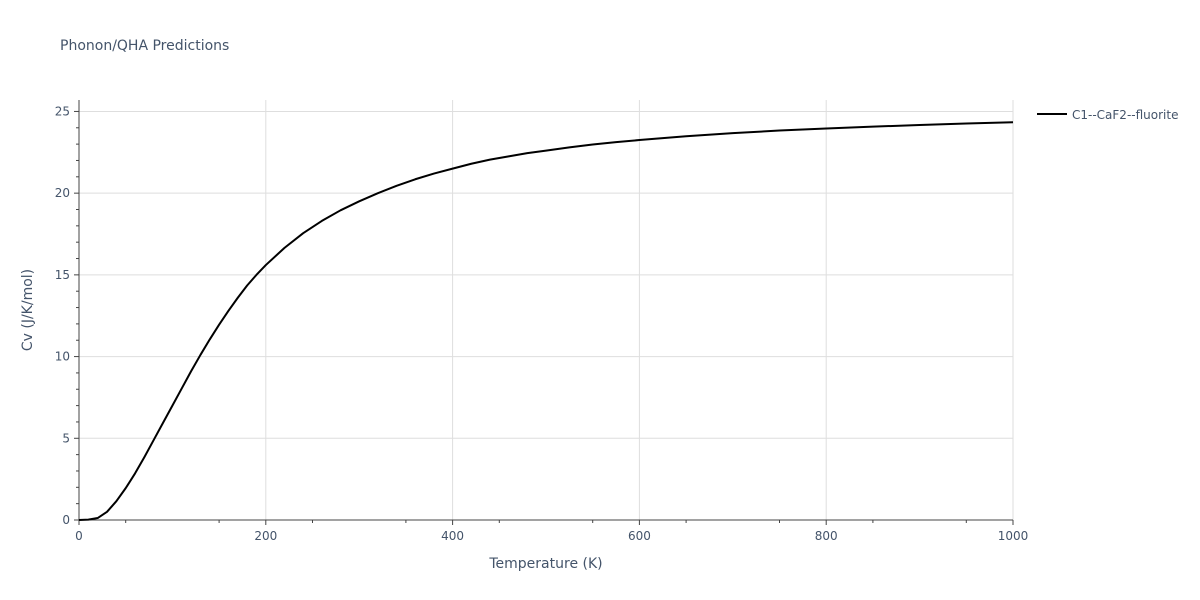 The image size is (1200, 600). I want to click on y-tick-label: 0, so click(66, 520).